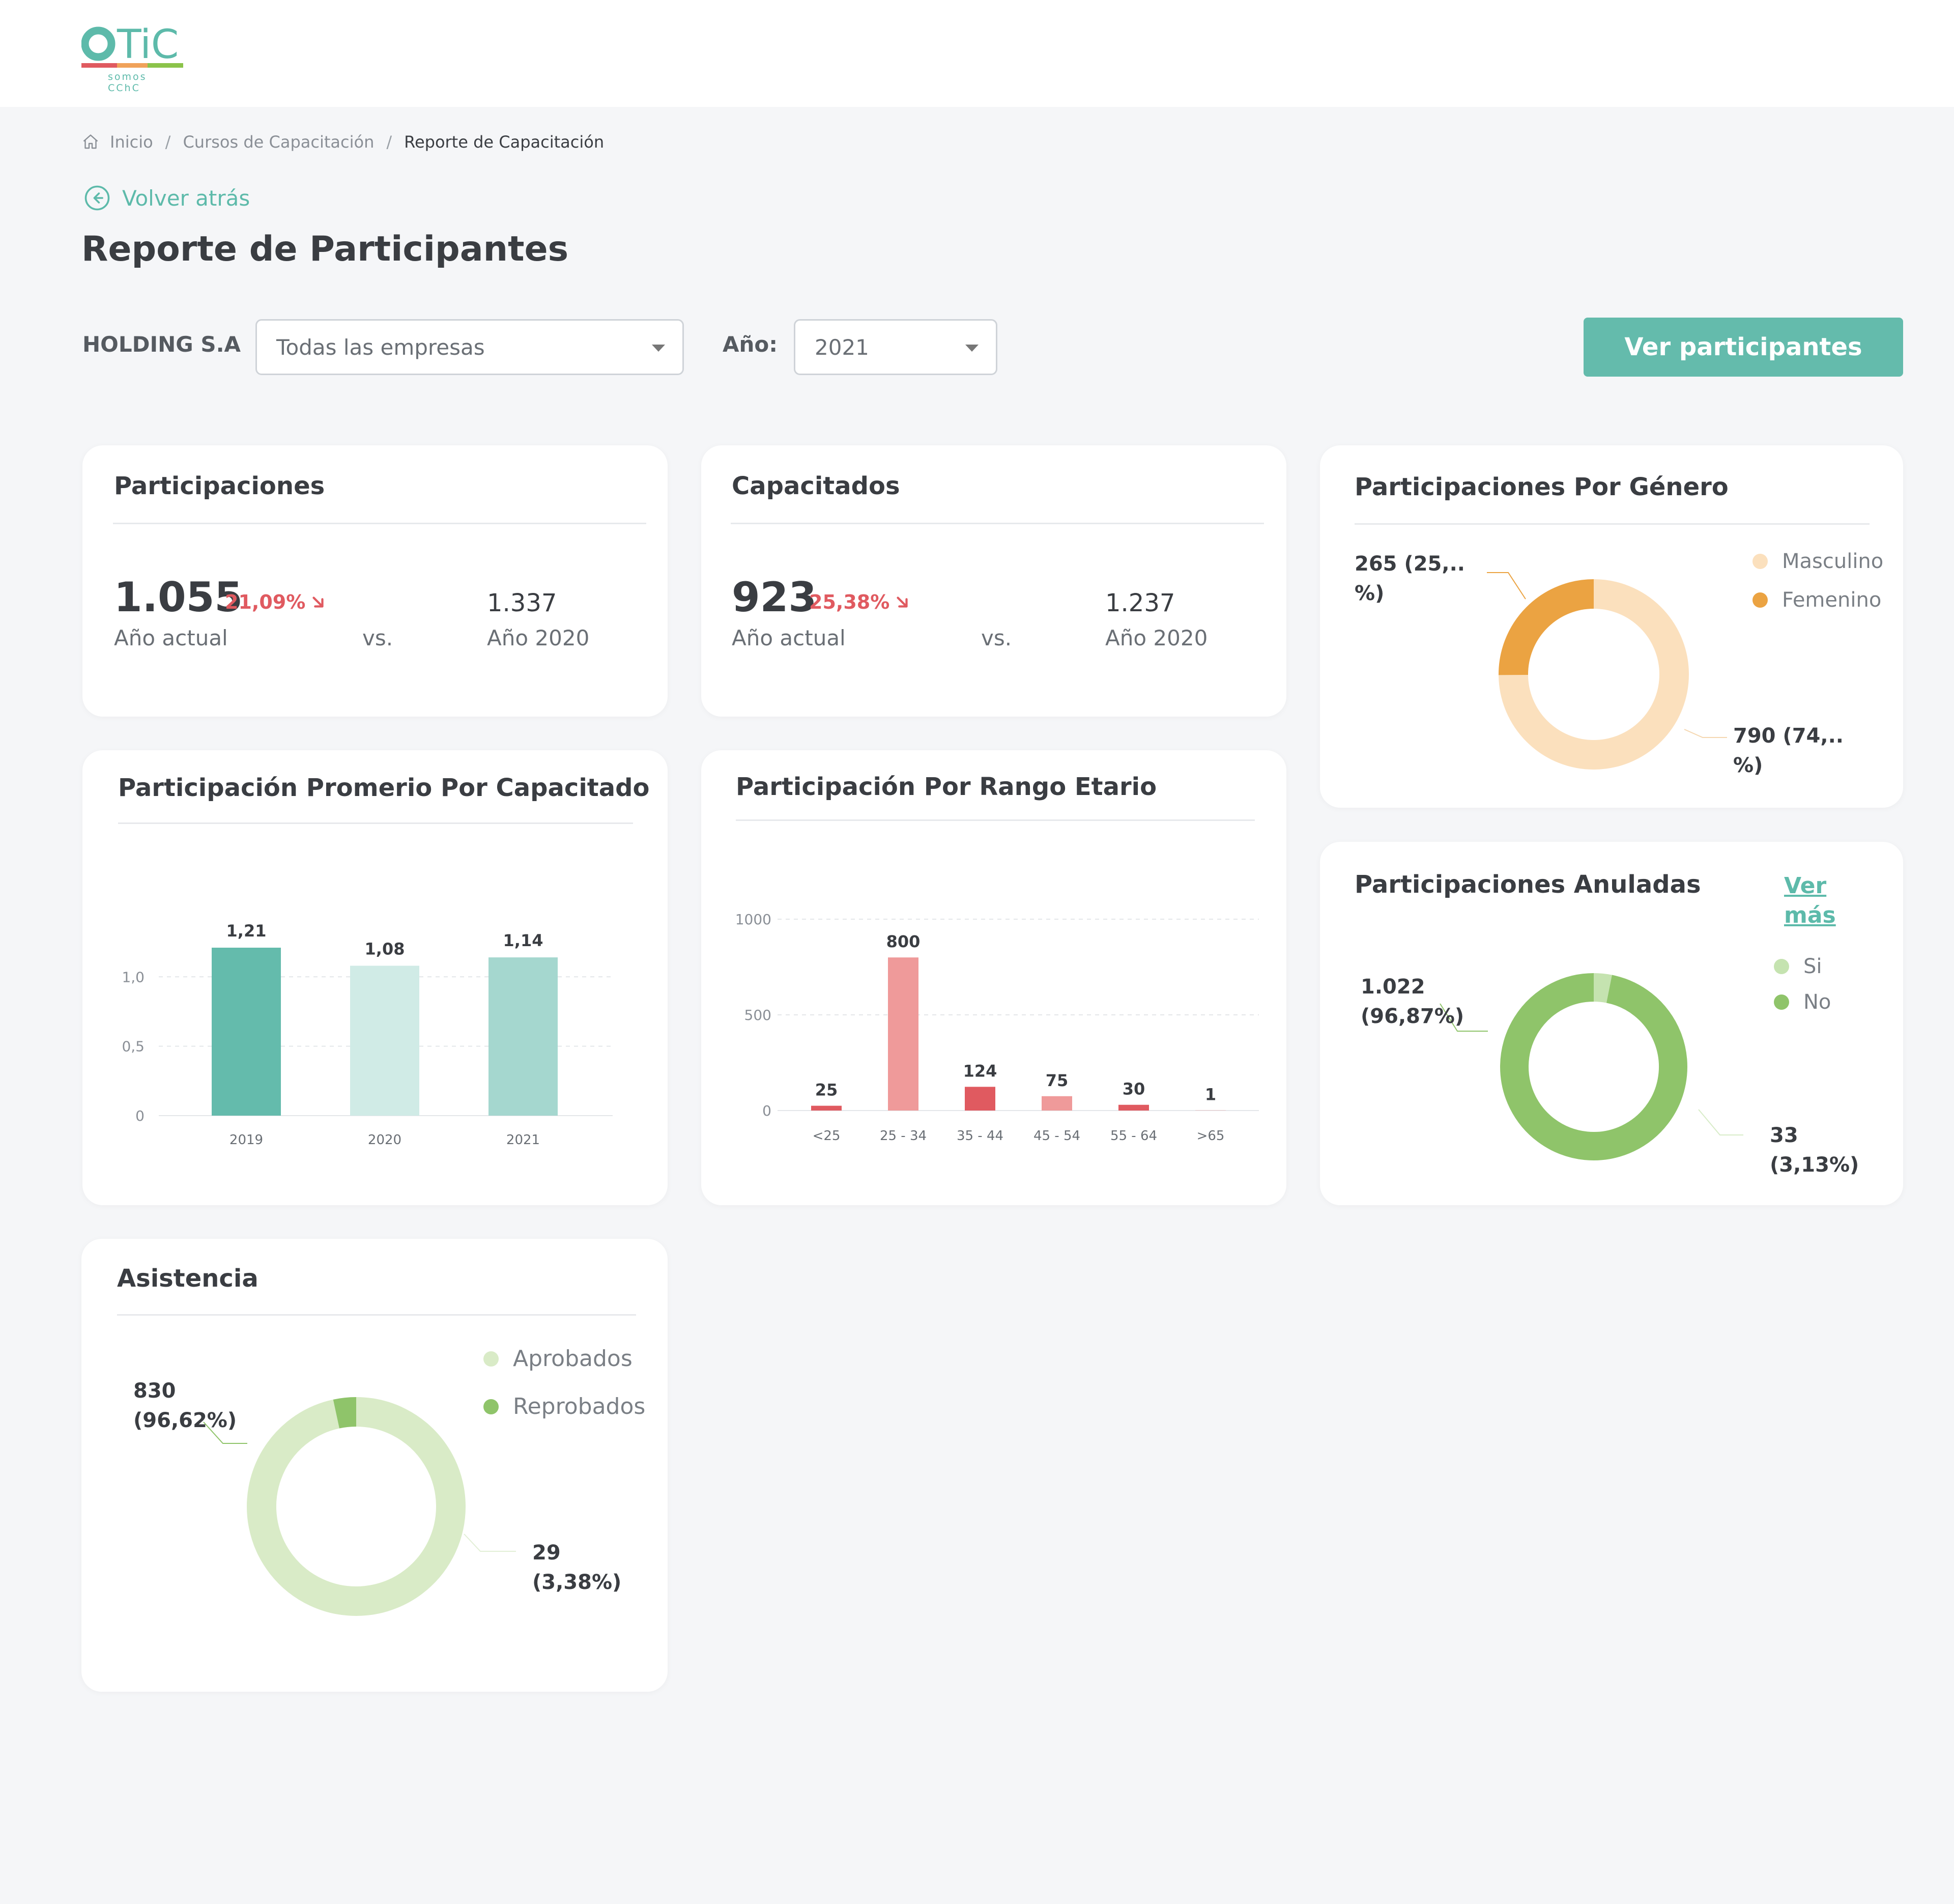 The height and width of the screenshot is (1904, 1954). Describe the element at coordinates (279, 142) in the screenshot. I see `breadcrumb-item-cursos: Cursos de Capacitación` at that location.